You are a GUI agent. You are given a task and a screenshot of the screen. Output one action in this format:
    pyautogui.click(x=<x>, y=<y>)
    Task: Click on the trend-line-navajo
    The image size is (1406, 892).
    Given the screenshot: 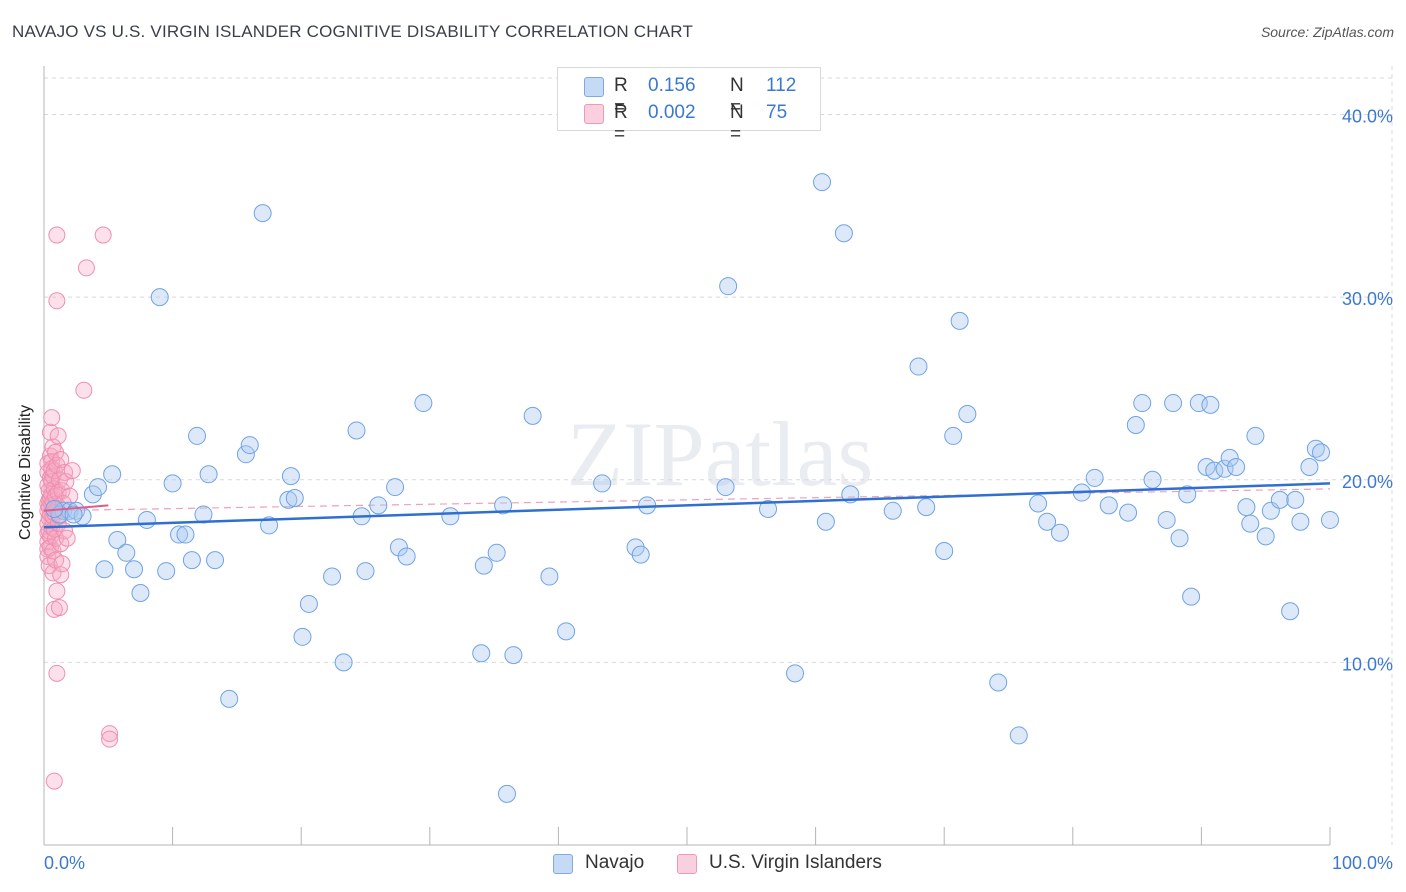 What is the action you would take?
    pyautogui.click(x=687, y=505)
    